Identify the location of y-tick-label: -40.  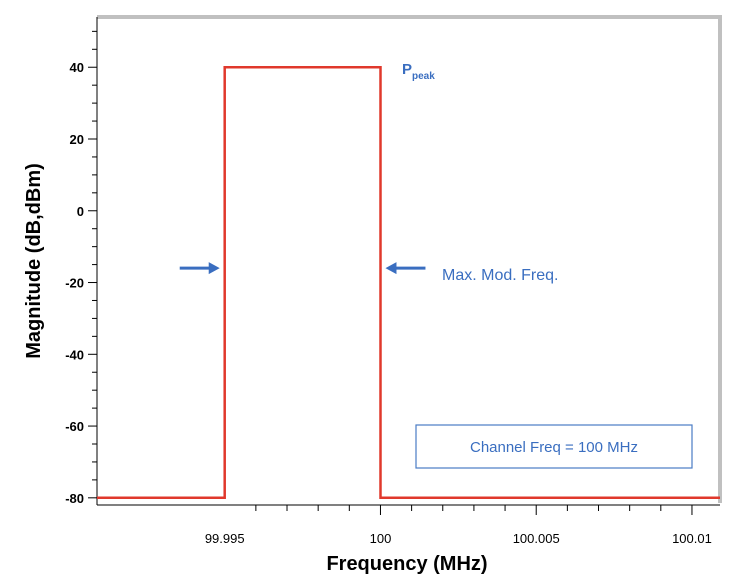
(74, 354).